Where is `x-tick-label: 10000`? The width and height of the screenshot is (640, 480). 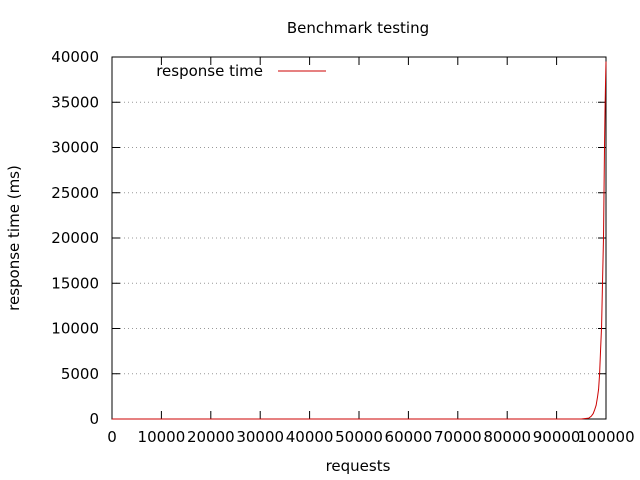 x-tick-label: 10000 is located at coordinates (162, 437).